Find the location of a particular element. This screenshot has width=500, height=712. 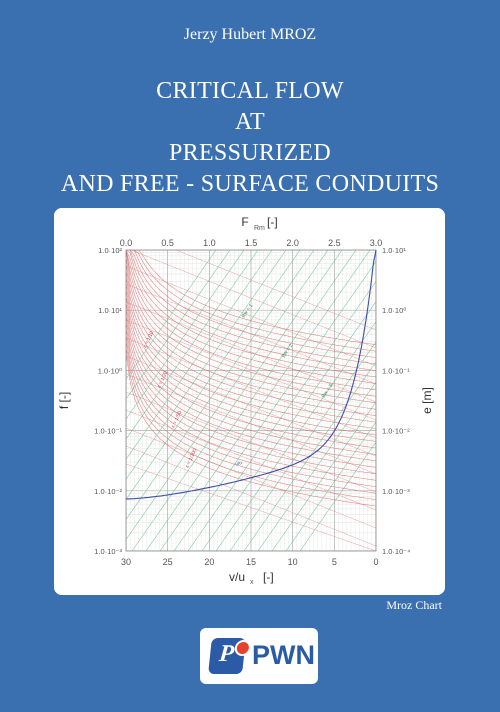

title-line-2: AT is located at coordinates (250, 122).